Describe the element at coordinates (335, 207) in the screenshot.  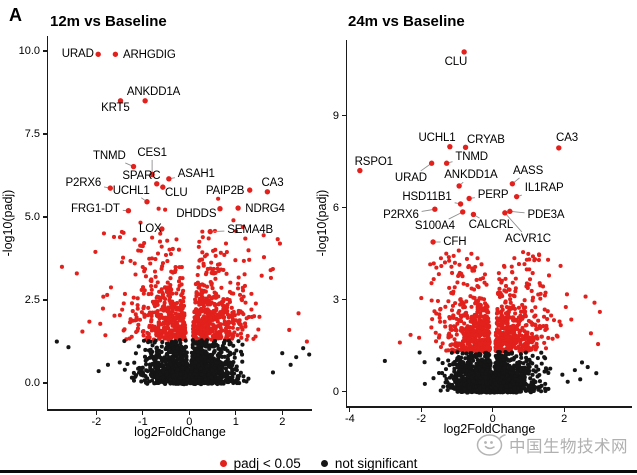
I see `y-tick-label: 6` at that location.